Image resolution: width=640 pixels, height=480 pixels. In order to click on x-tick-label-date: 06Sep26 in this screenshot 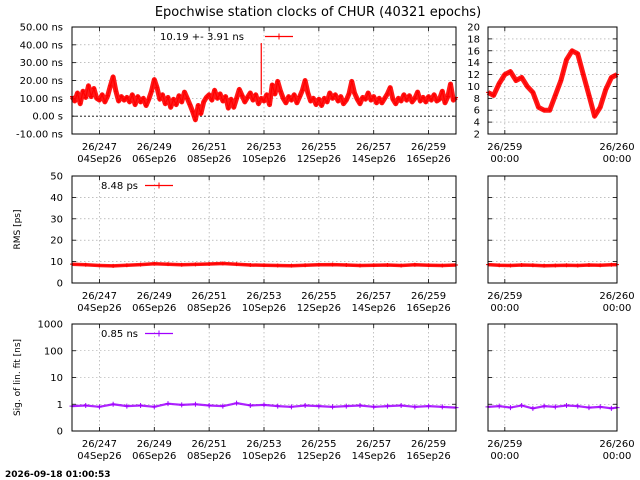, I will do `click(154, 159)`.